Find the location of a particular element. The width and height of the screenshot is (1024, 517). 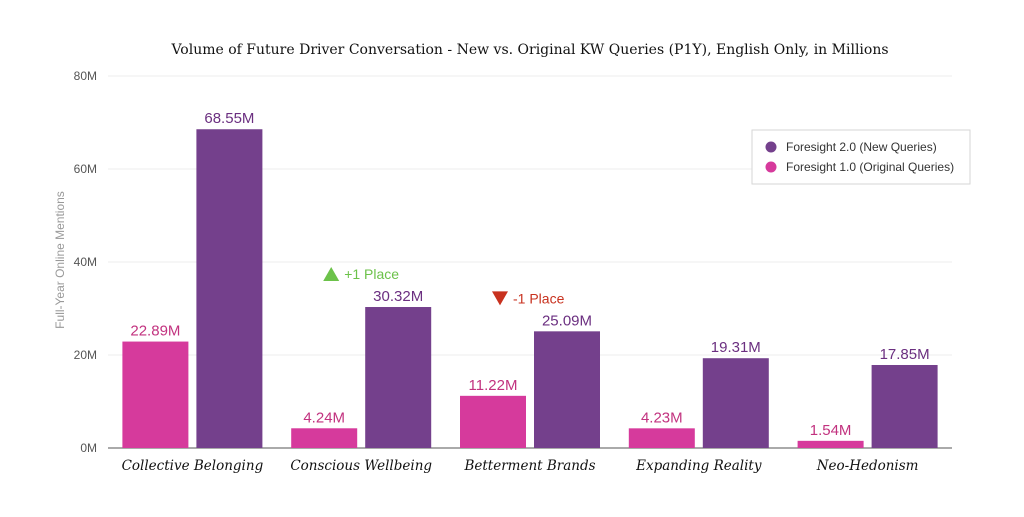

data-label: 19.31M is located at coordinates (736, 347).